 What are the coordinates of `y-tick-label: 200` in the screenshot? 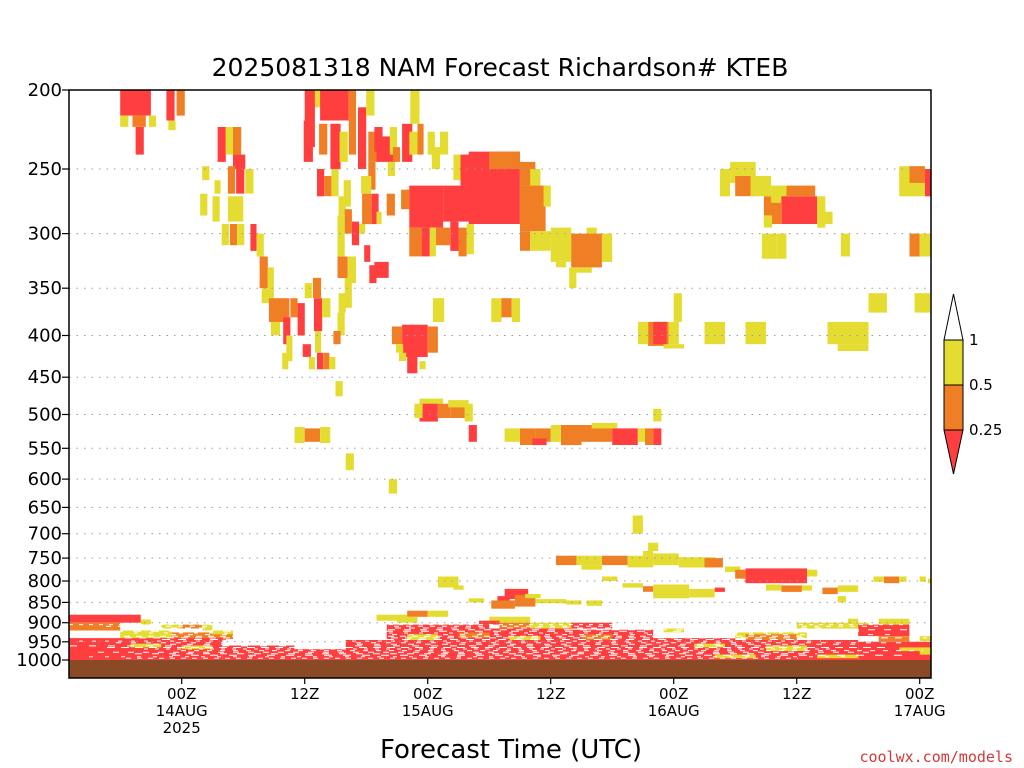 It's located at (45, 90).